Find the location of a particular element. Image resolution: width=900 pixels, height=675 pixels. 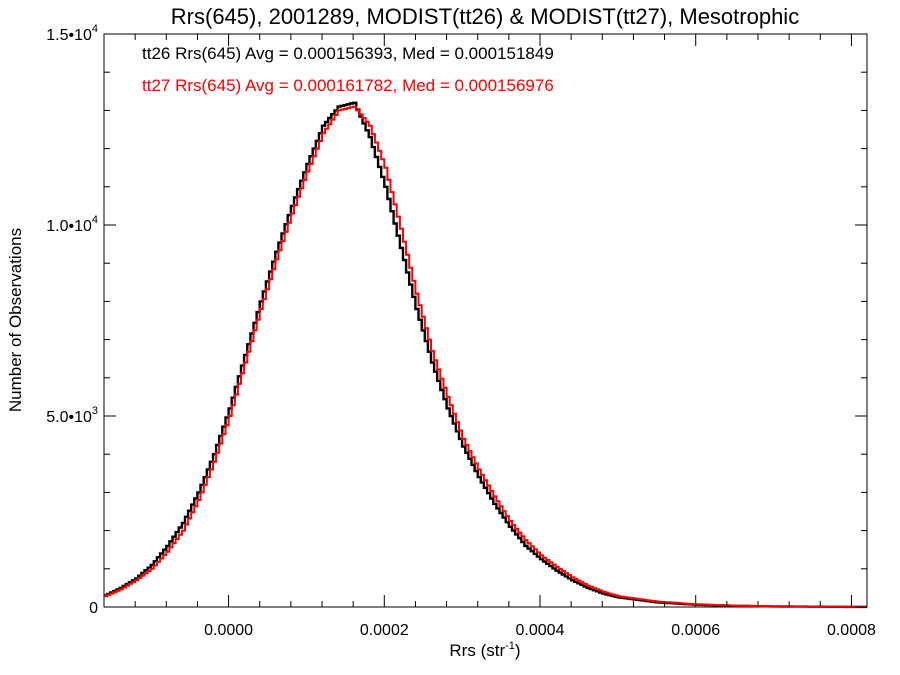

x-tick-label: 0.0000 is located at coordinates (228, 630).